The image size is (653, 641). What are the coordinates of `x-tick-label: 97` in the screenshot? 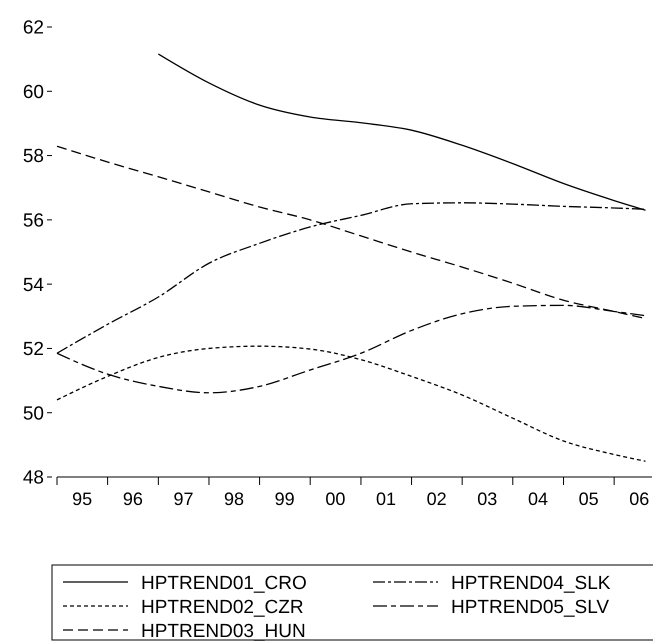 It's located at (183, 499).